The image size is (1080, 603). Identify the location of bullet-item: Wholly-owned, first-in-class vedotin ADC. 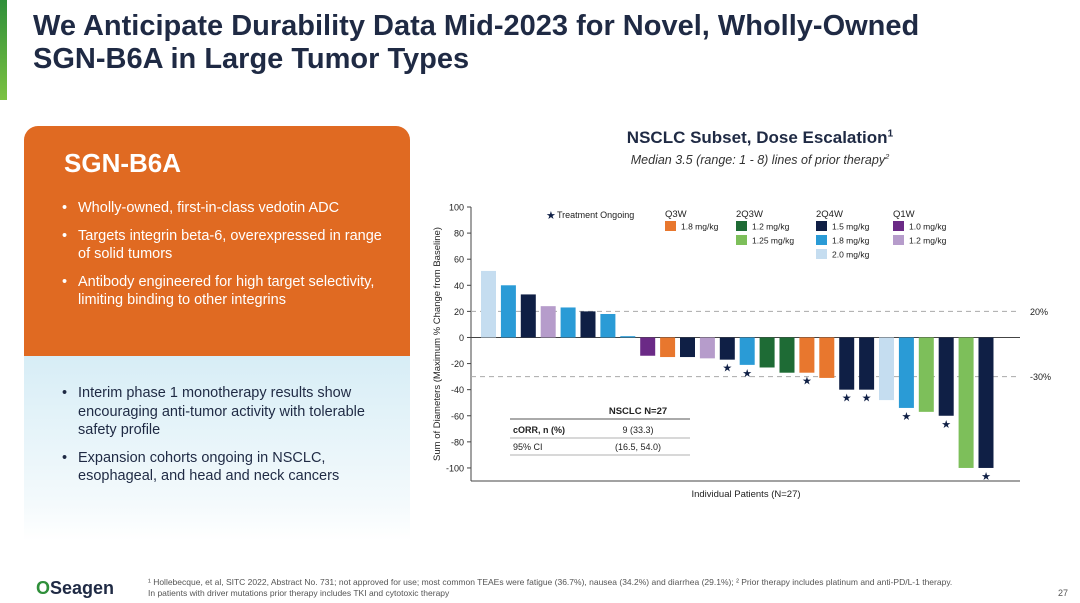
(227, 208).